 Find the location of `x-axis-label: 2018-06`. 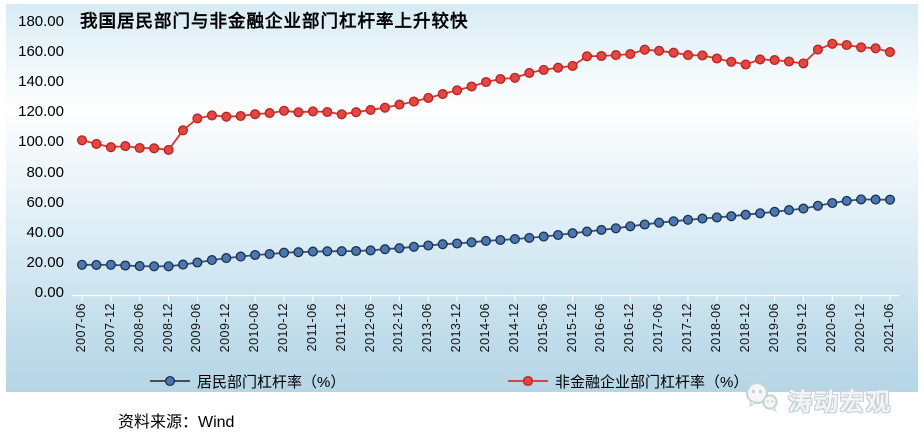

x-axis-label: 2018-06 is located at coordinates (715, 328).